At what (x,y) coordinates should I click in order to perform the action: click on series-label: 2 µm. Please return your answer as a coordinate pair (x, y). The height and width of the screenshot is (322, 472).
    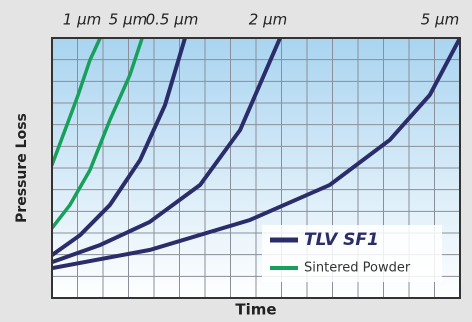
    Looking at the image, I should click on (268, 20).